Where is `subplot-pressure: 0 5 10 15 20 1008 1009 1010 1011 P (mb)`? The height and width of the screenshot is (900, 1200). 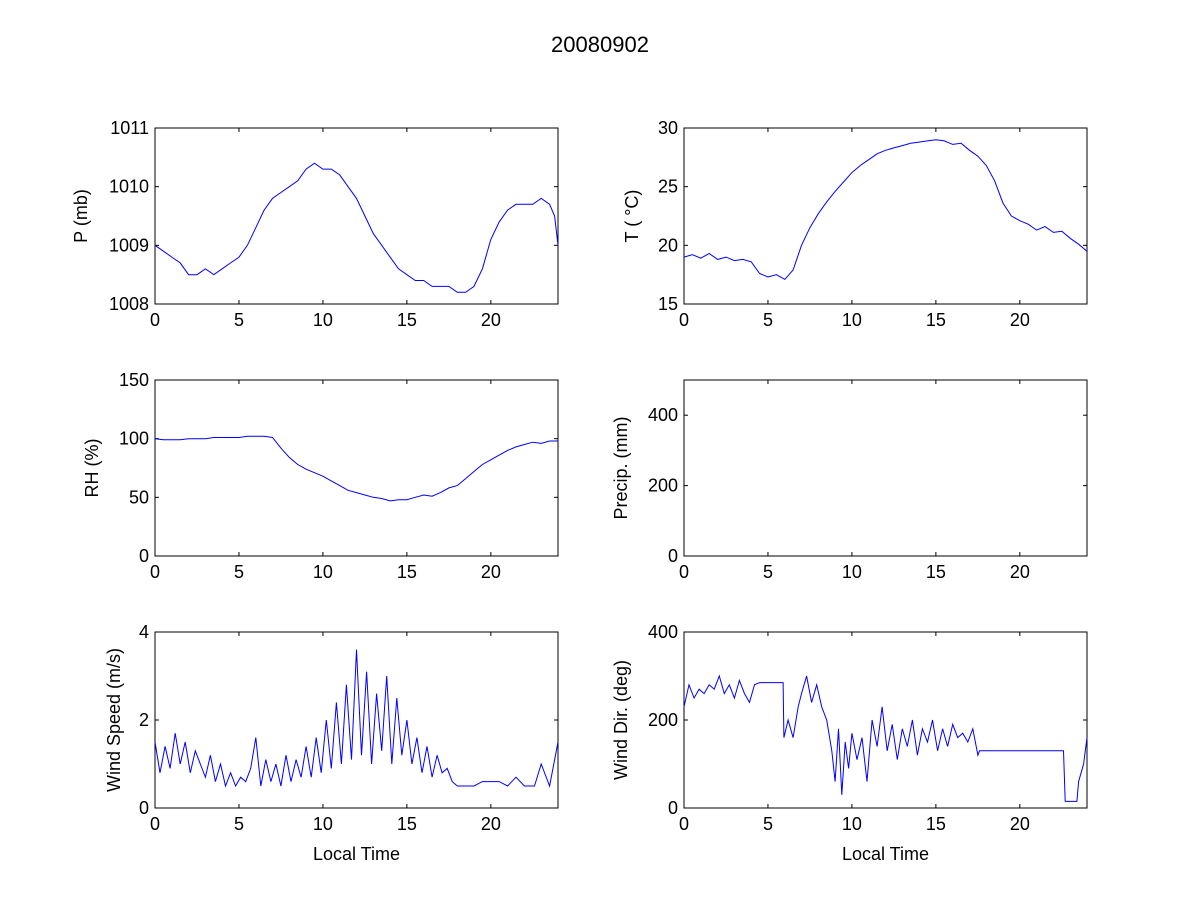
subplot-pressure: 0 5 10 15 20 1008 1009 1010 1011 P (mb) is located at coordinates (315, 224).